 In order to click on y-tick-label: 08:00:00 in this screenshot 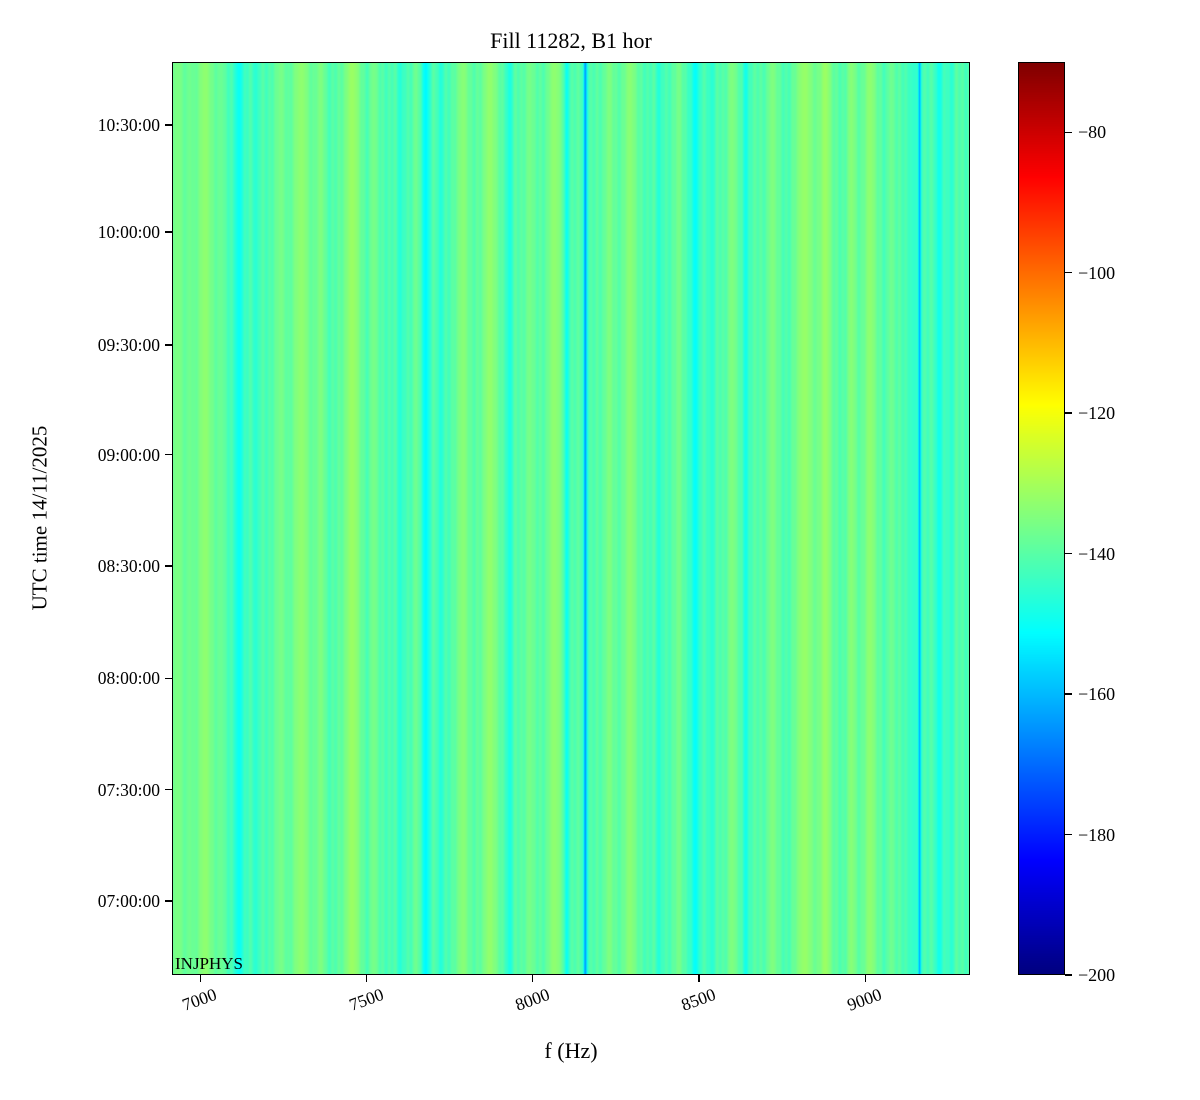, I will do `click(128, 678)`.